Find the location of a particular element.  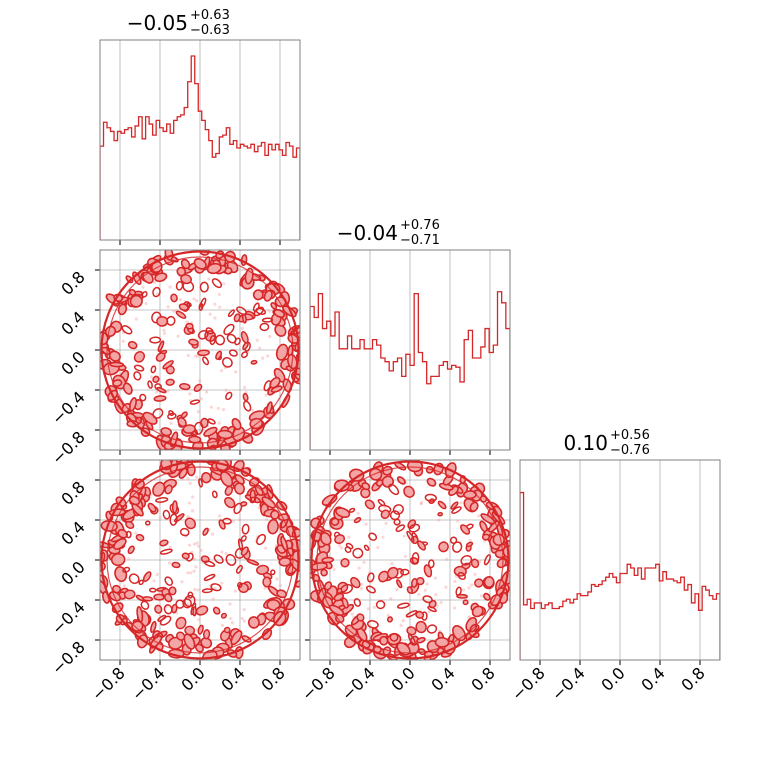

contour-outer-ring is located at coordinates (200, 560).